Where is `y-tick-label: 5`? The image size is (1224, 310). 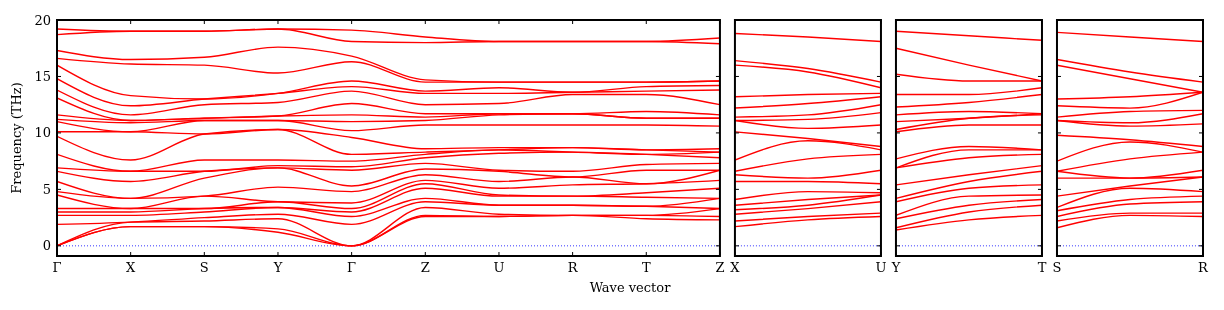
y-tick-label: 5 is located at coordinates (46, 189).